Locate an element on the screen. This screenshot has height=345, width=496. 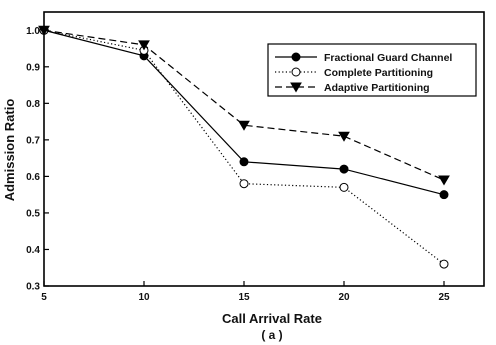
y-tick-label: 0.4 is located at coordinates (33, 250).